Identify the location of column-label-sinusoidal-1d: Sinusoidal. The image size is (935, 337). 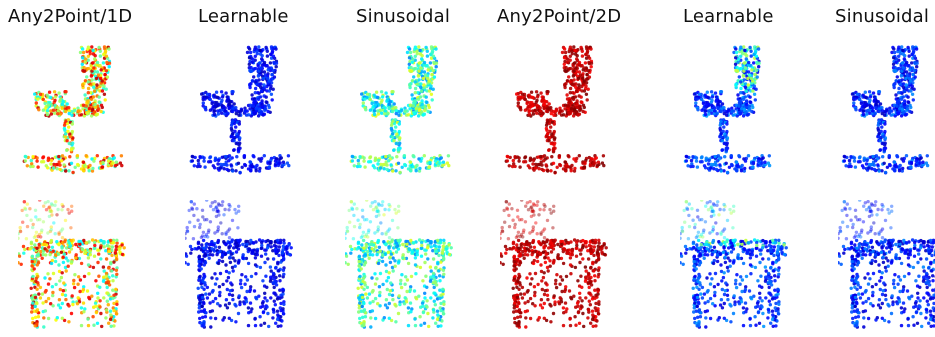
(403, 16).